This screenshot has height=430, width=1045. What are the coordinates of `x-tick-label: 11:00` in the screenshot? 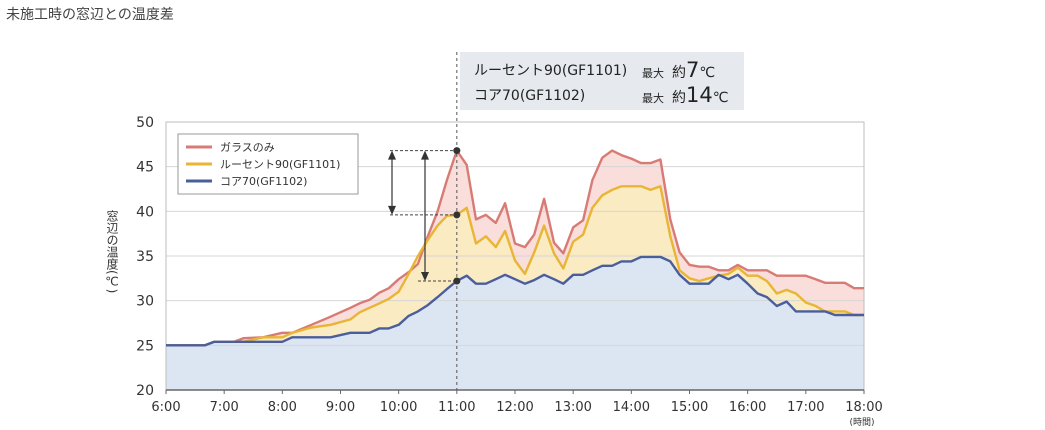 It's located at (456, 407).